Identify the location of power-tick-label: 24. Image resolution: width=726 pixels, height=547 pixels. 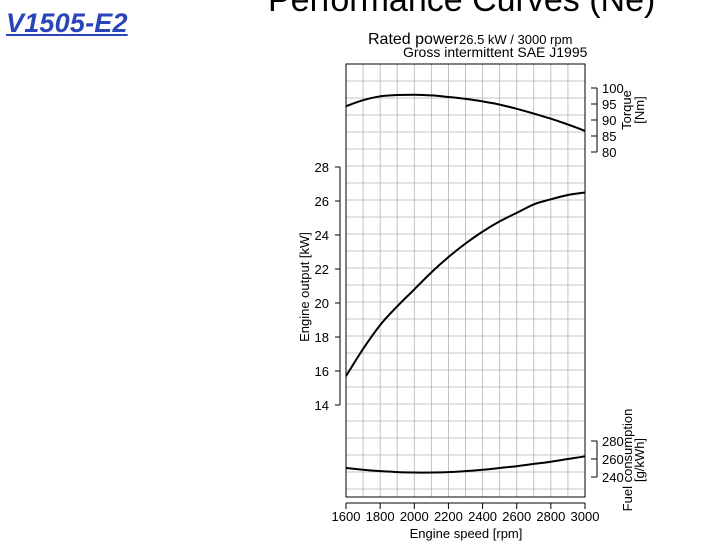
(322, 235).